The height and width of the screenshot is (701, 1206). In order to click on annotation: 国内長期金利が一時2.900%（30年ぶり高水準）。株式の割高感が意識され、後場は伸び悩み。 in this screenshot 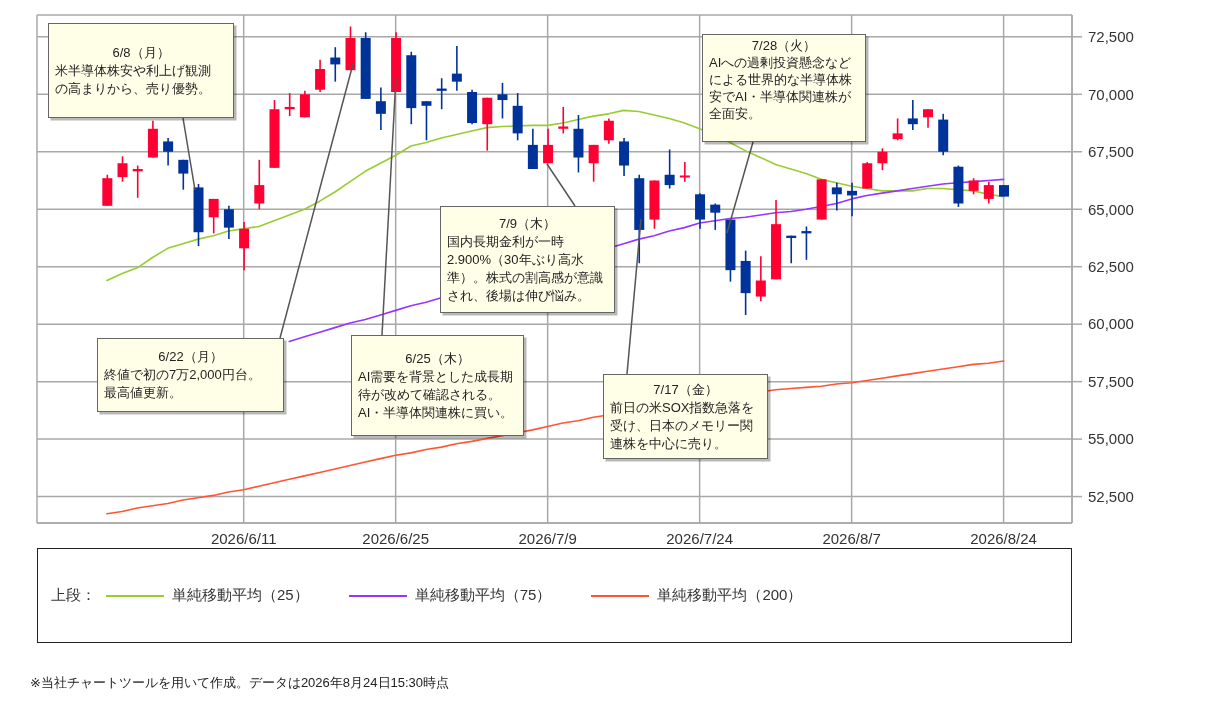, I will do `click(525, 268)`.